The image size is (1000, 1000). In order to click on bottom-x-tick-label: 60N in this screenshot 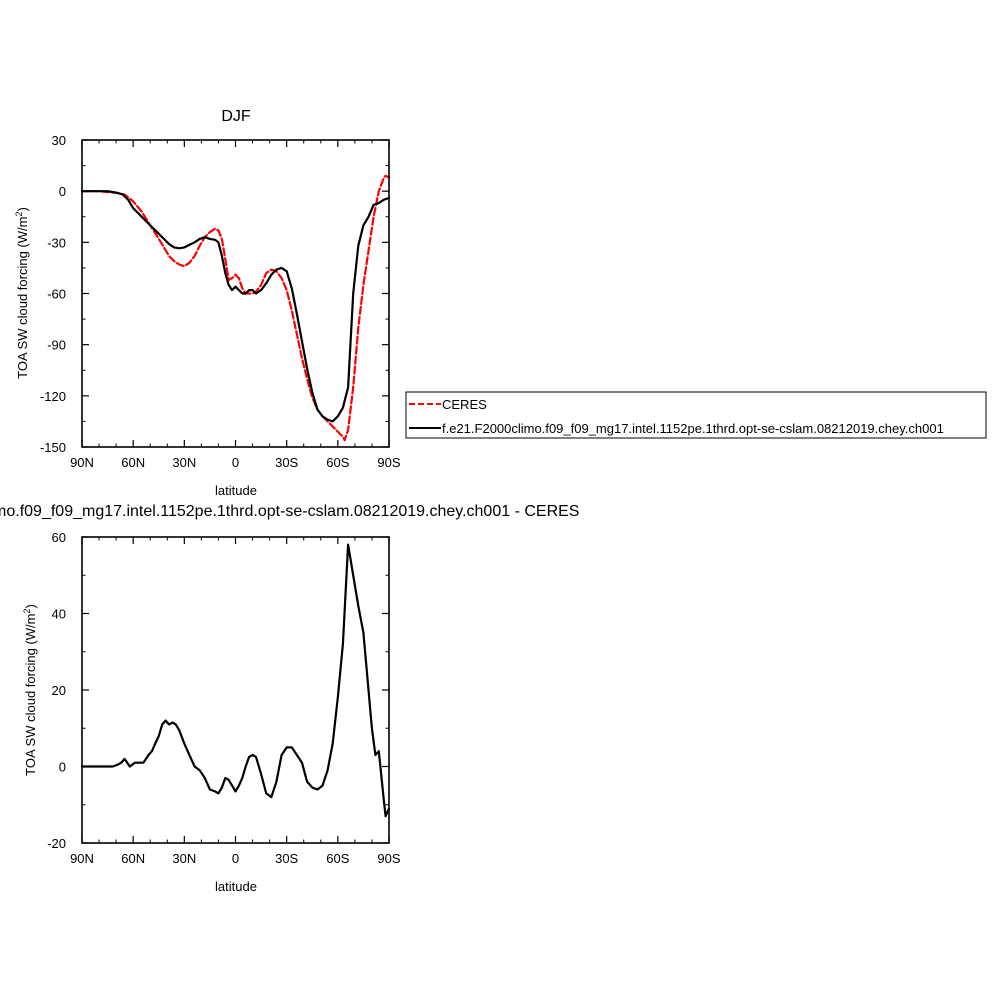, I will do `click(133, 858)`.